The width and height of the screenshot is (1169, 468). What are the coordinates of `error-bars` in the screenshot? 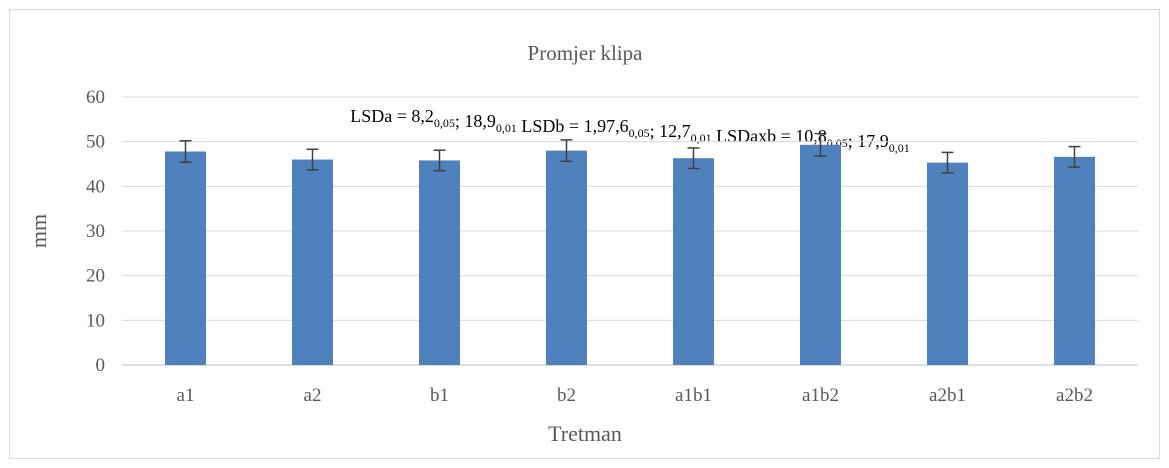 It's located at (630, 153).